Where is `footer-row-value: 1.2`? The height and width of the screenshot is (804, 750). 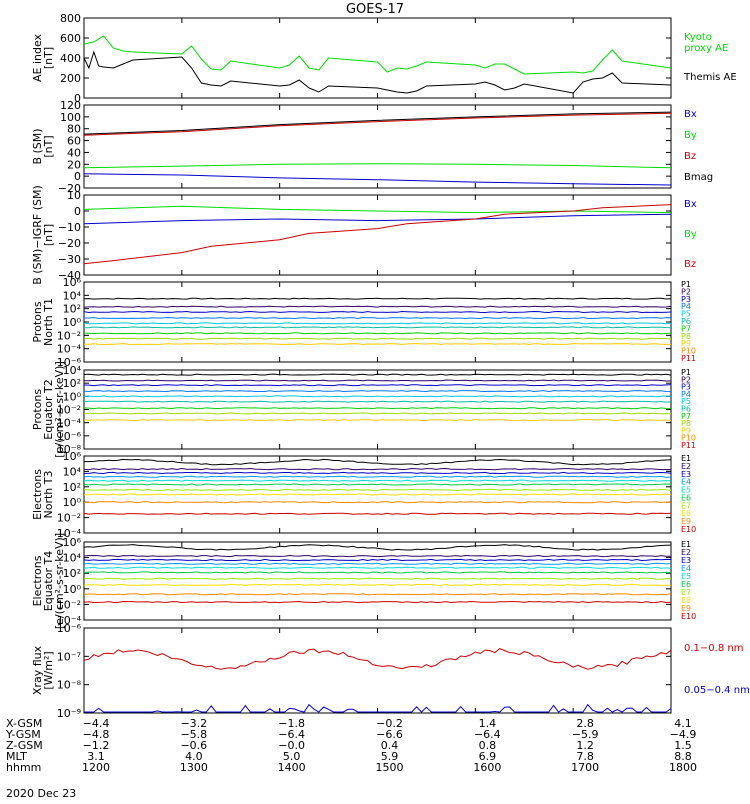 footer-row-value: 1.2 is located at coordinates (585, 745).